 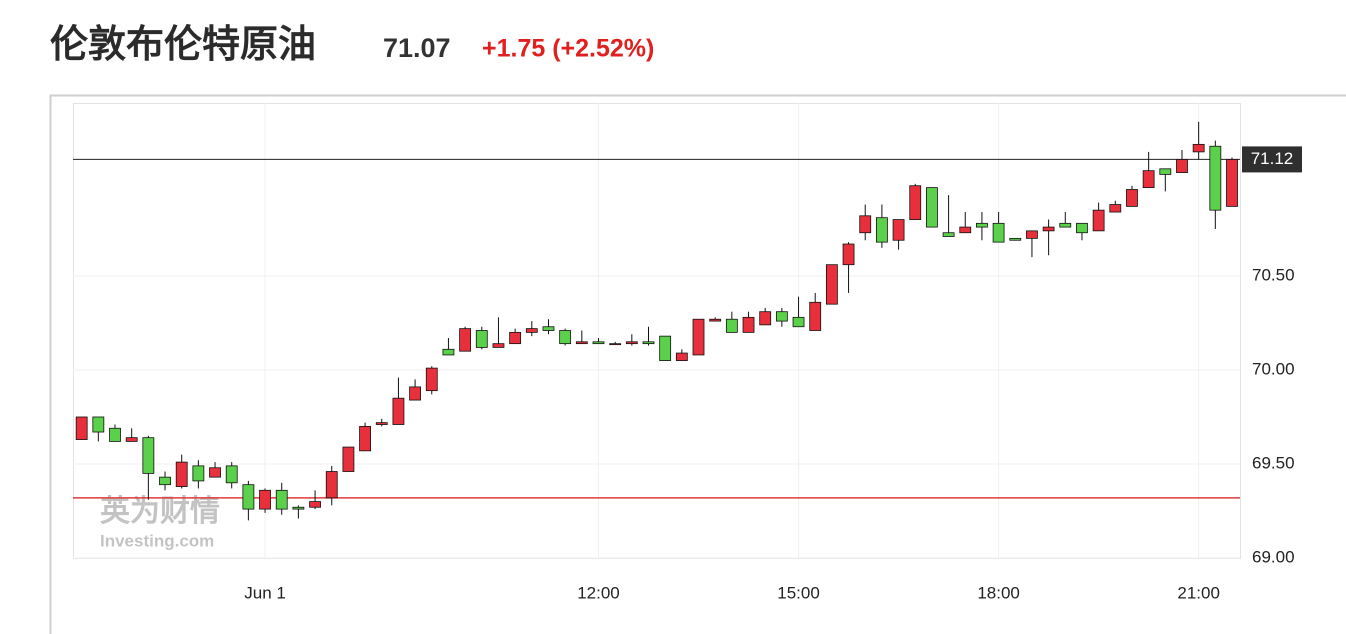 I want to click on watermark: 英为财情 Investing.com, so click(x=160, y=523).